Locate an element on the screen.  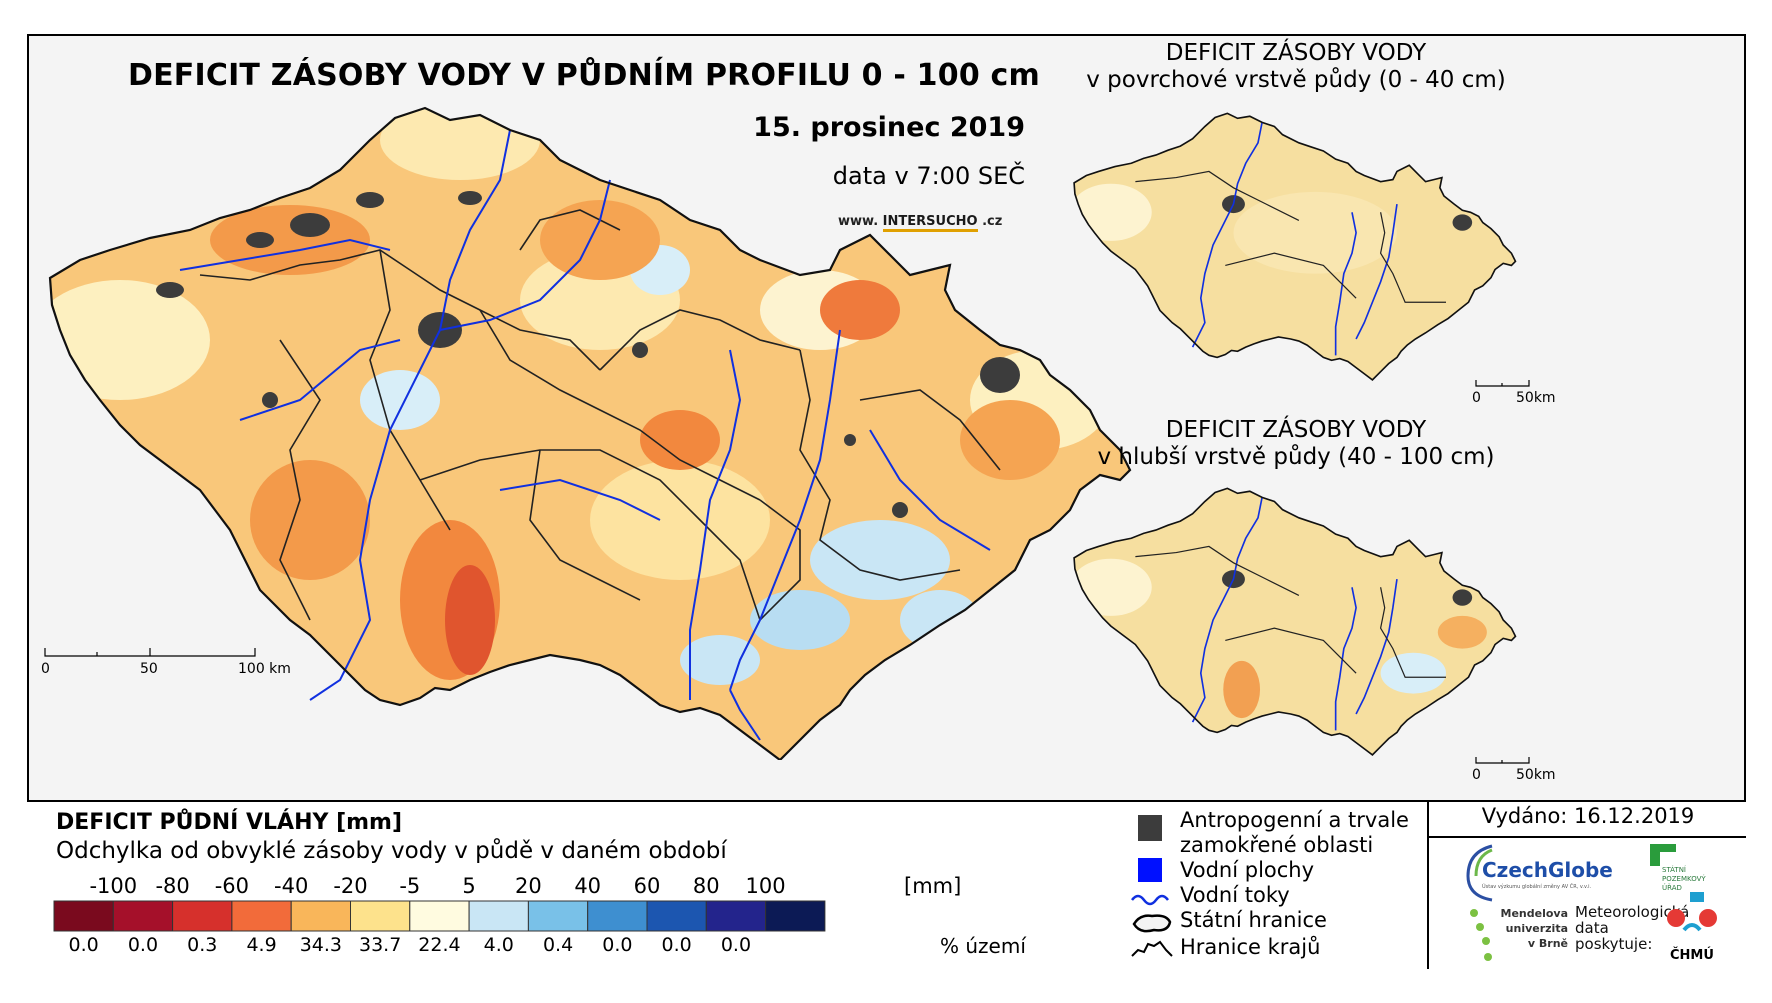
inset-top-scale-50: 50km is located at coordinates (1536, 398).